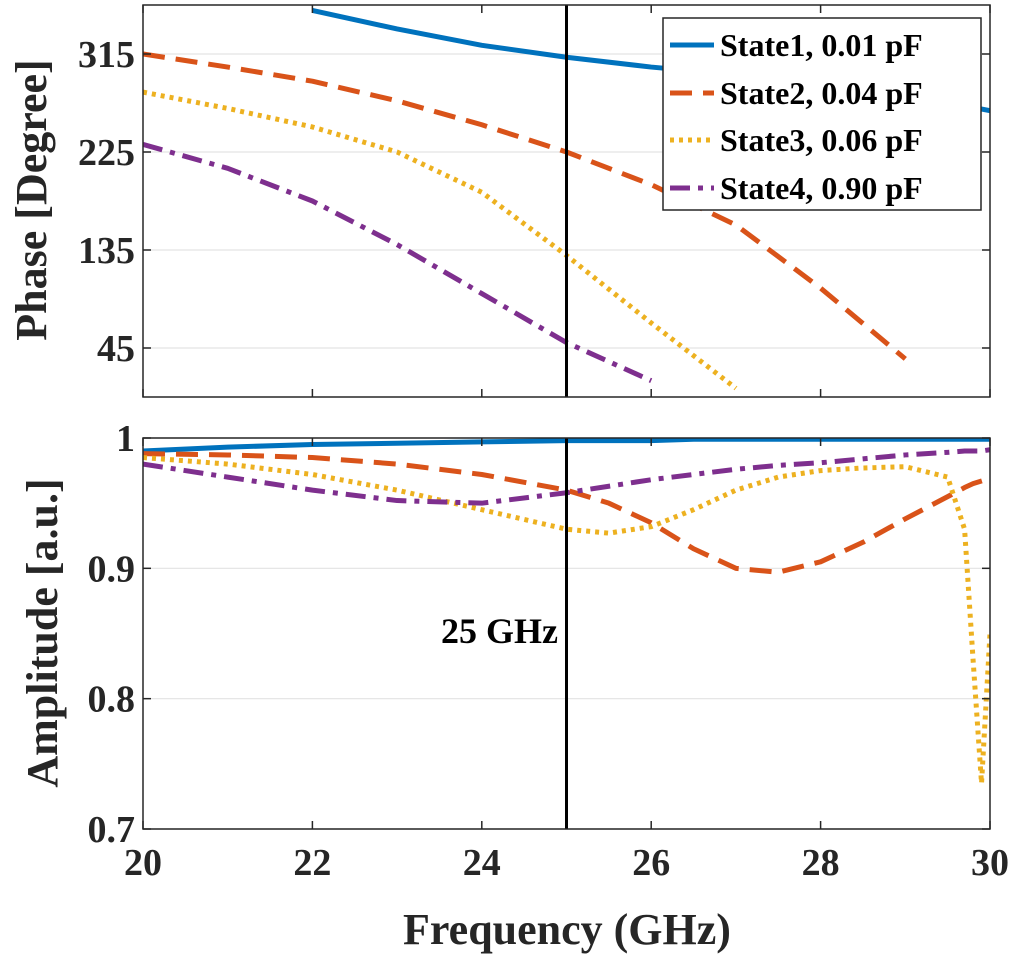 The width and height of the screenshot is (1024, 954). What do you see at coordinates (42, 632) in the screenshot?
I see `amplitude-y-axis-label: Amplitude [a.u.]` at bounding box center [42, 632].